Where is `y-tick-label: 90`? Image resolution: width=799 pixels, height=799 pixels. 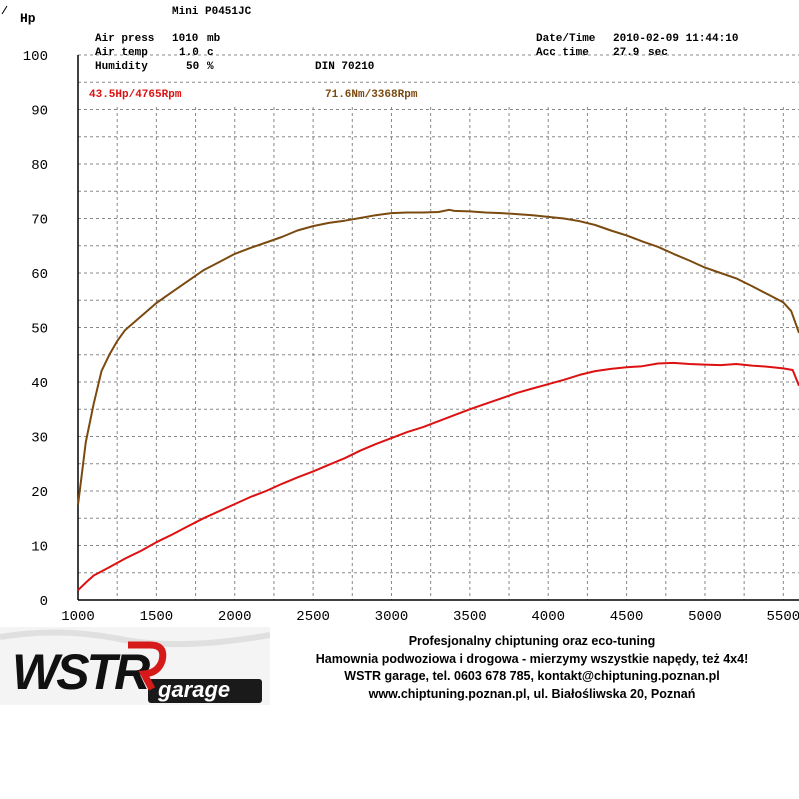 y-tick-label: 90 is located at coordinates (39, 112).